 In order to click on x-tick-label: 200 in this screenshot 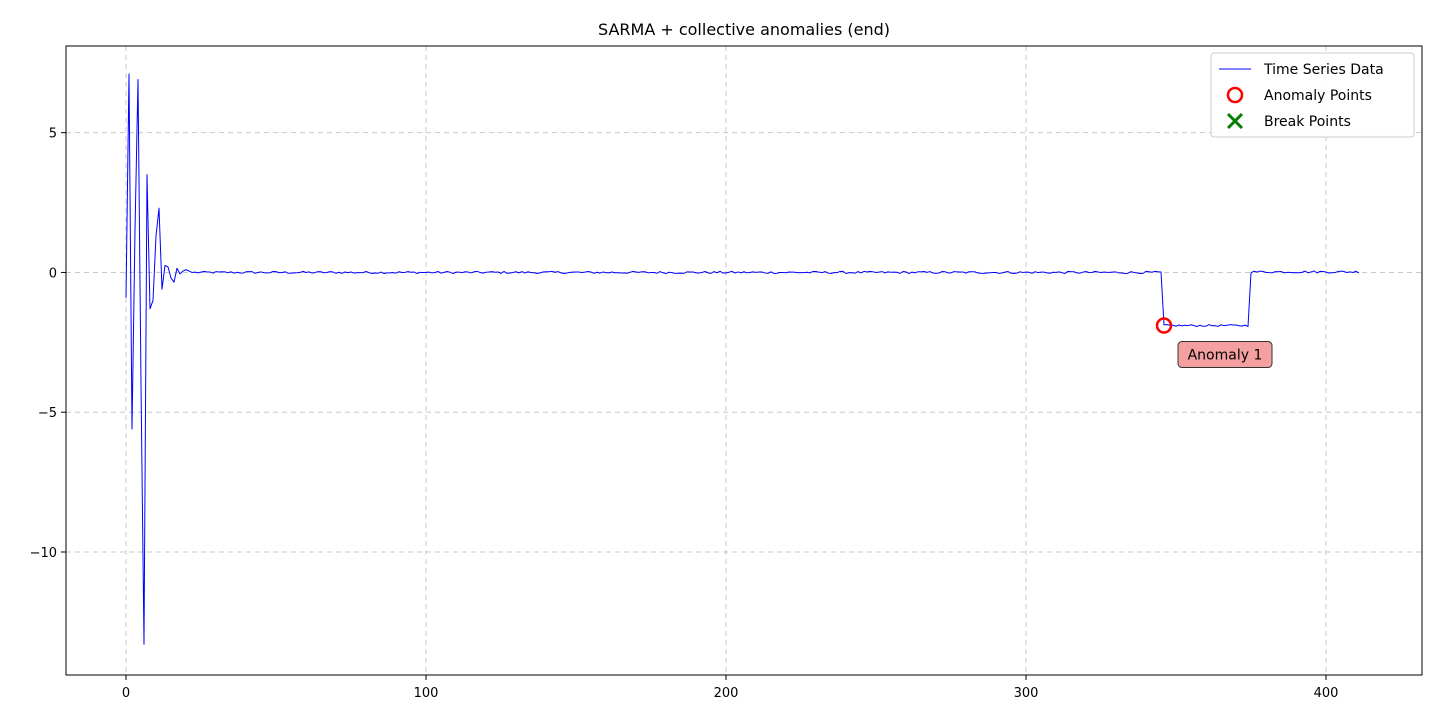, I will do `click(726, 693)`.